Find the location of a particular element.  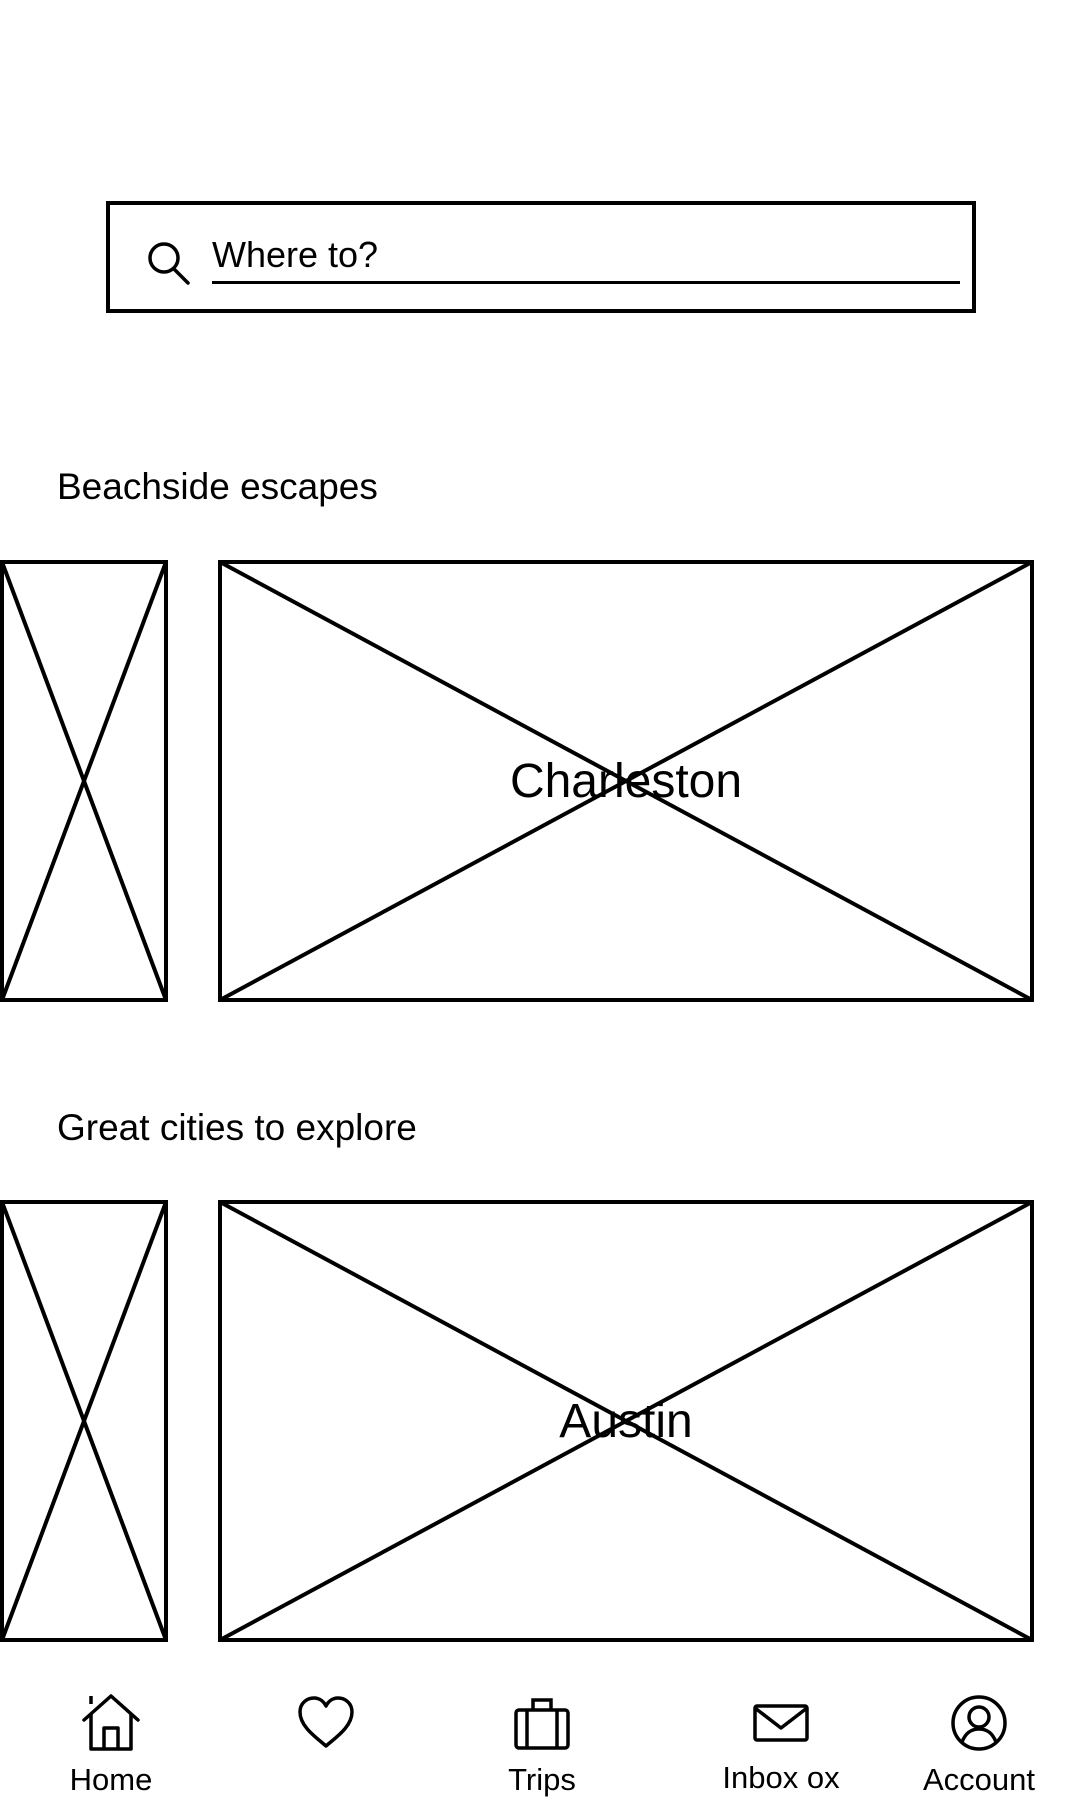

destination-card-label: Austin is located at coordinates (626, 1421).